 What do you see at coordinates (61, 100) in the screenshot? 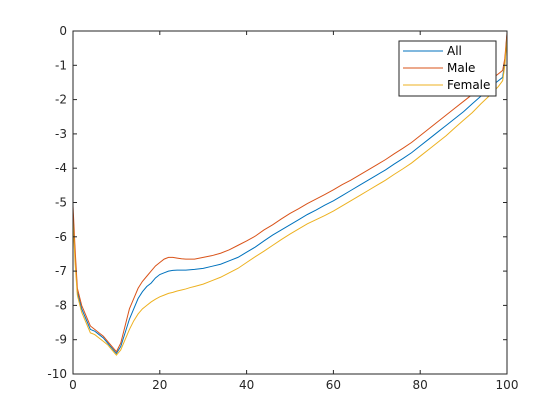
I see `y-tick-label: -2` at bounding box center [61, 100].